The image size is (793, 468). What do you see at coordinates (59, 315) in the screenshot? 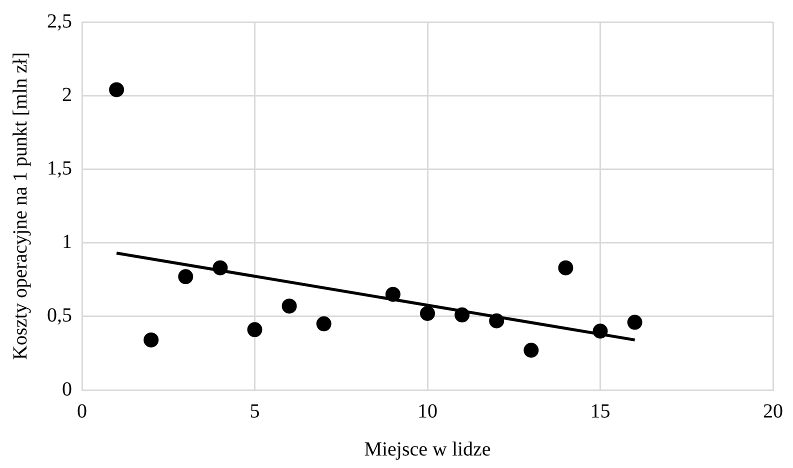
I see `y-tick-label: 0,5` at bounding box center [59, 315].